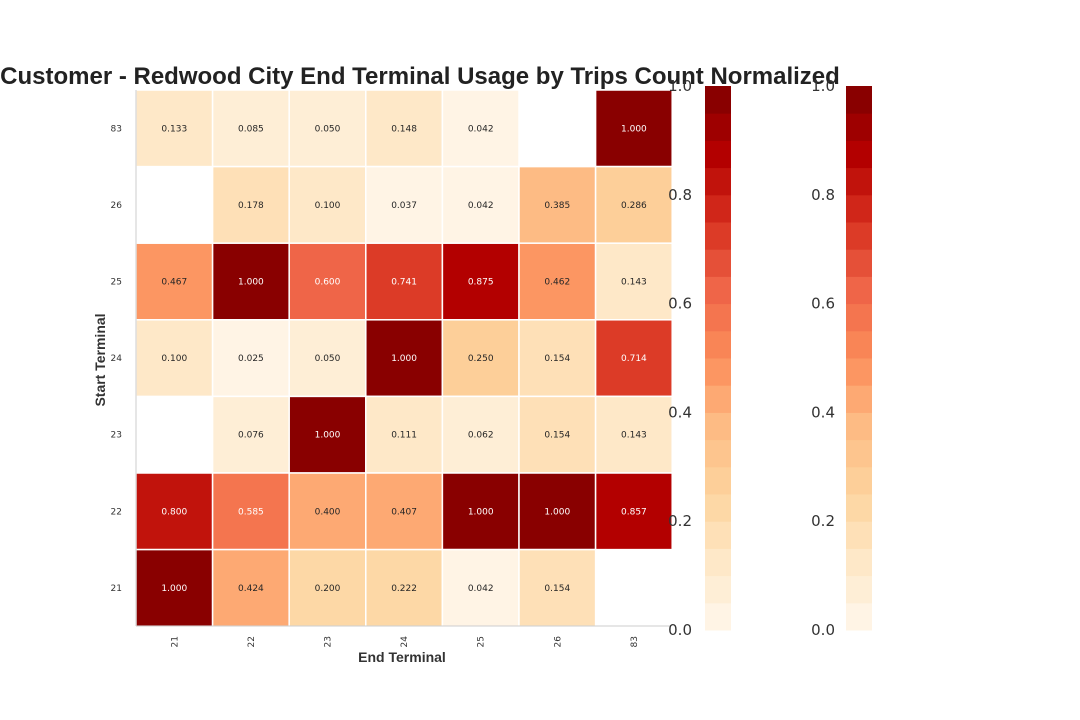  I want to click on cell-value-label: 0.424, so click(251, 589).